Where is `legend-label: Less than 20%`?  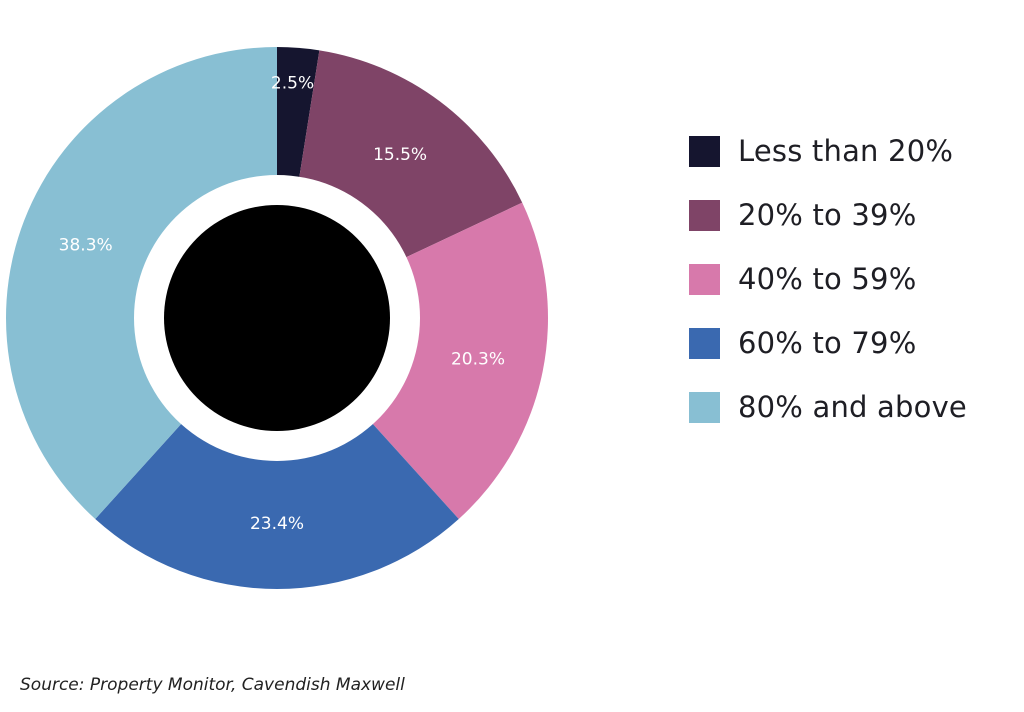 legend-label: Less than 20% is located at coordinates (846, 151).